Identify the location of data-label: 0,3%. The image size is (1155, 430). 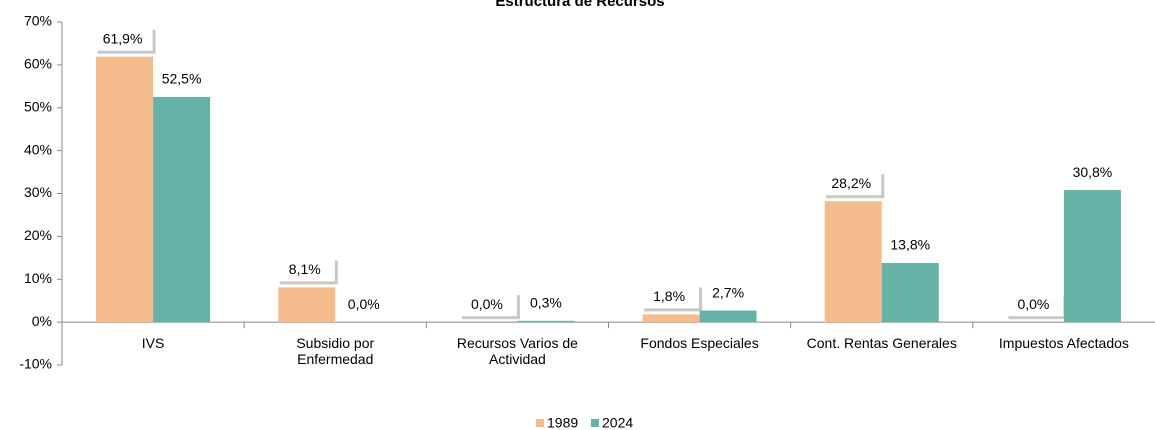
(546, 303).